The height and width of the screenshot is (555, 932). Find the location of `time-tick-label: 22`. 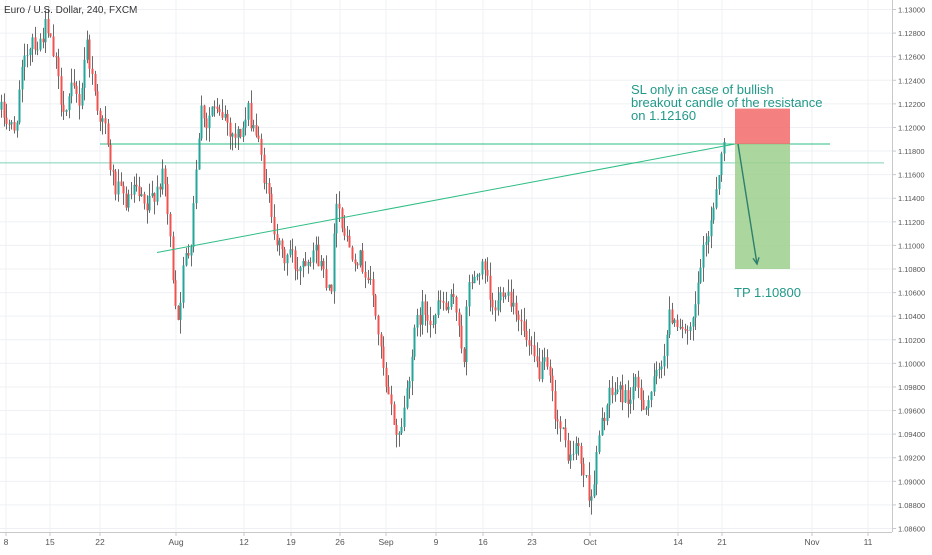

time-tick-label: 22 is located at coordinates (100, 542).